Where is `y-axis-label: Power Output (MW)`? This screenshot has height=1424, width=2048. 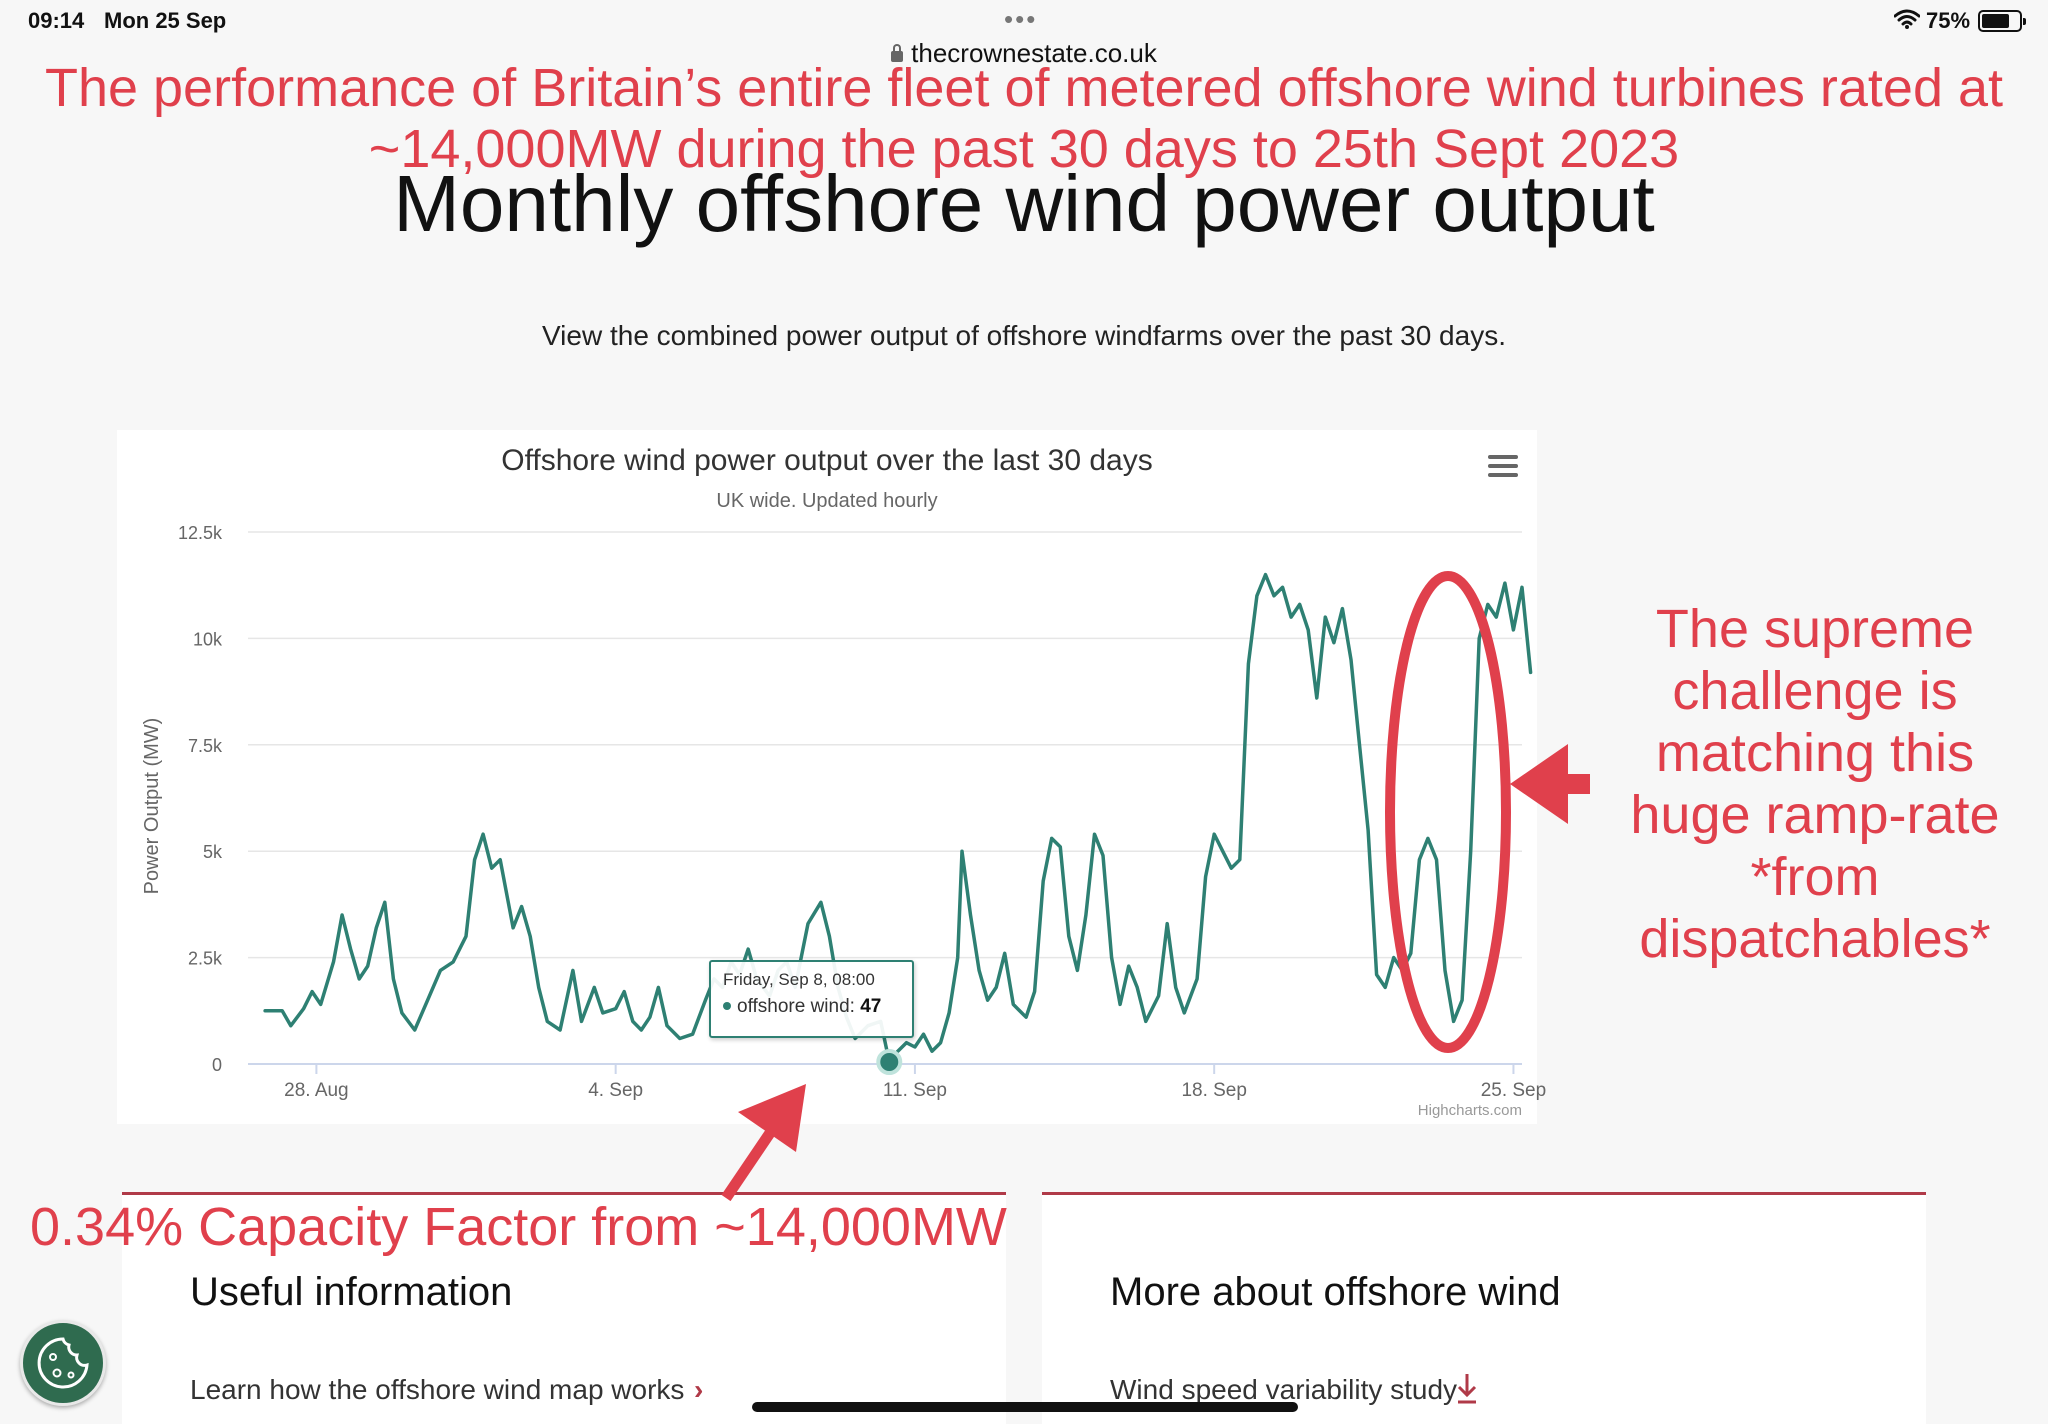
y-axis-label: Power Output (MW) is located at coordinates (152, 806).